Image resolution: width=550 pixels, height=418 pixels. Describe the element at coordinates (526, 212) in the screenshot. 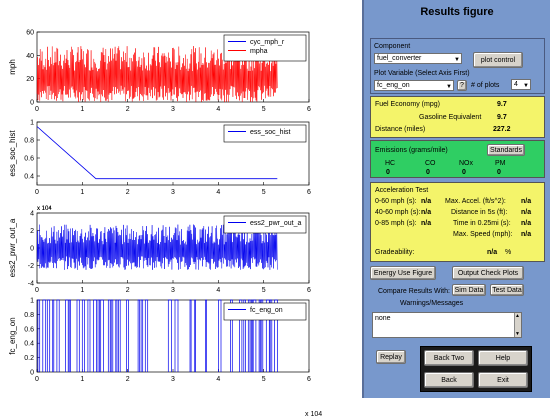

I see `distance-5s-value: n/a` at that location.